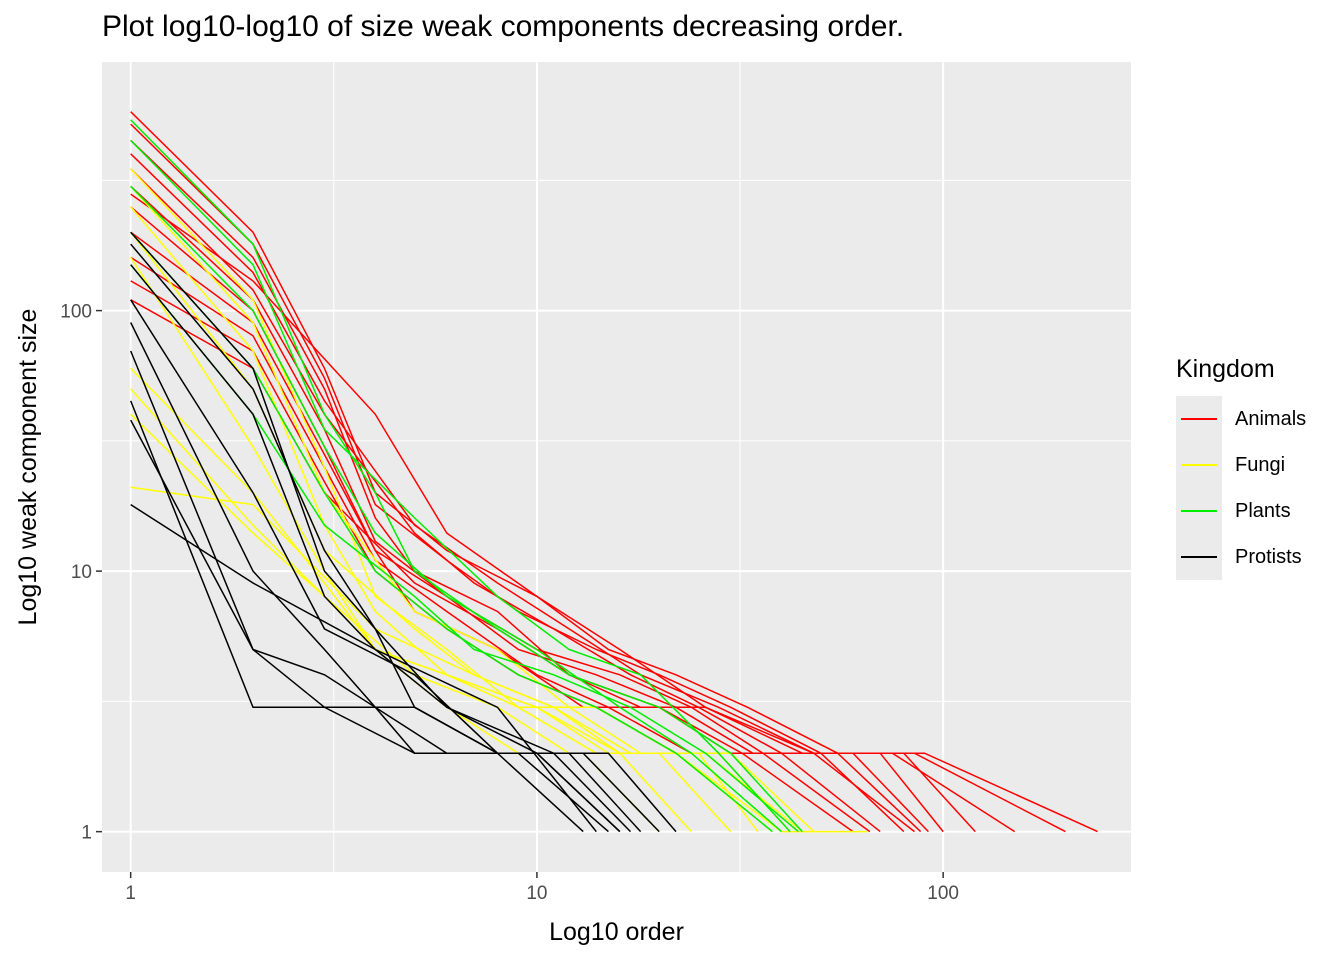  What do you see at coordinates (616, 932) in the screenshot?
I see `x-axis-title: Log10 order` at bounding box center [616, 932].